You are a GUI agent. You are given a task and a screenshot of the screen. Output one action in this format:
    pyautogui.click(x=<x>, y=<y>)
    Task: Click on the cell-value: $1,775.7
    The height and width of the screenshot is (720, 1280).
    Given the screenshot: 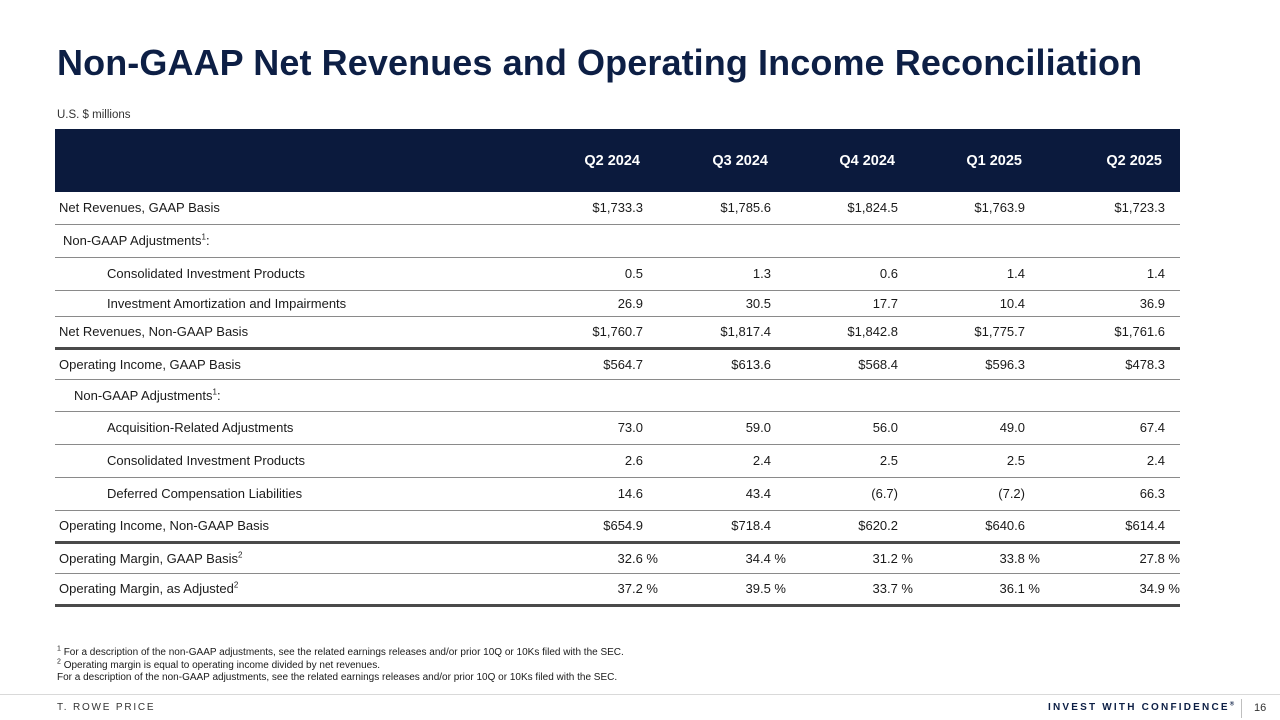 What is the action you would take?
    pyautogui.click(x=976, y=333)
    